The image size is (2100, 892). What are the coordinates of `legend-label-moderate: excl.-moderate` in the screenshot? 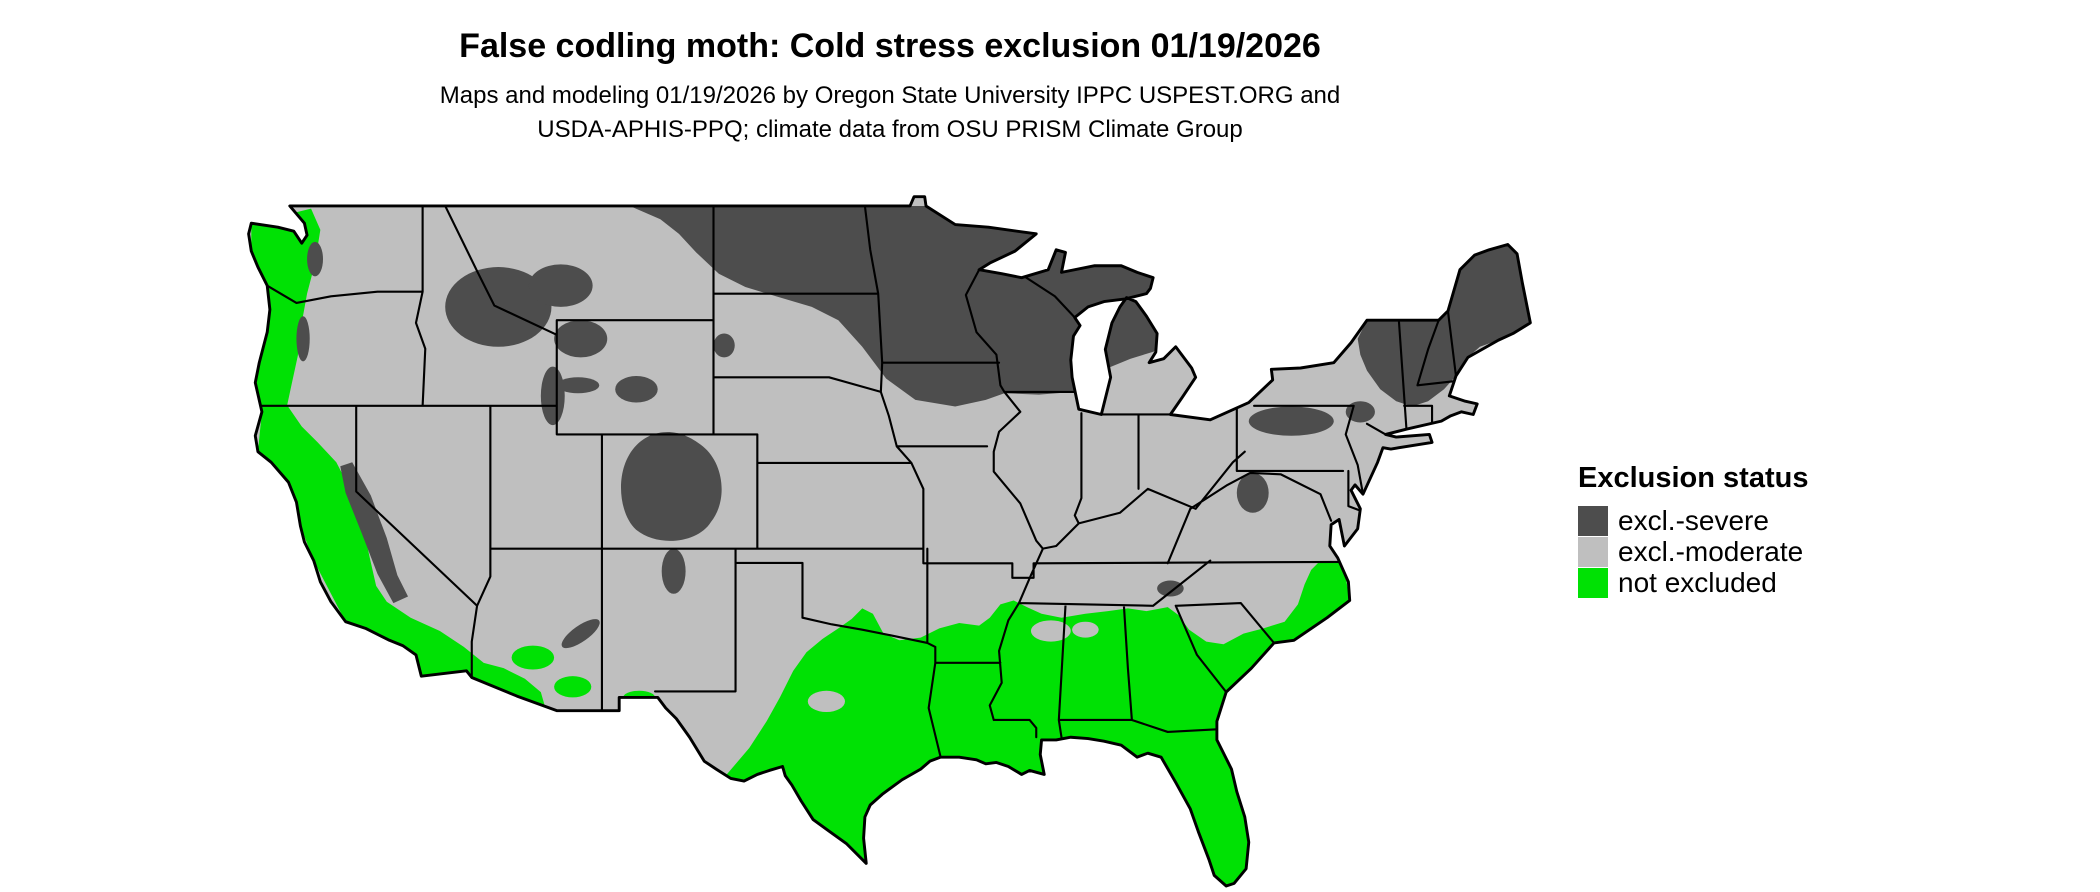 It's located at (1711, 551).